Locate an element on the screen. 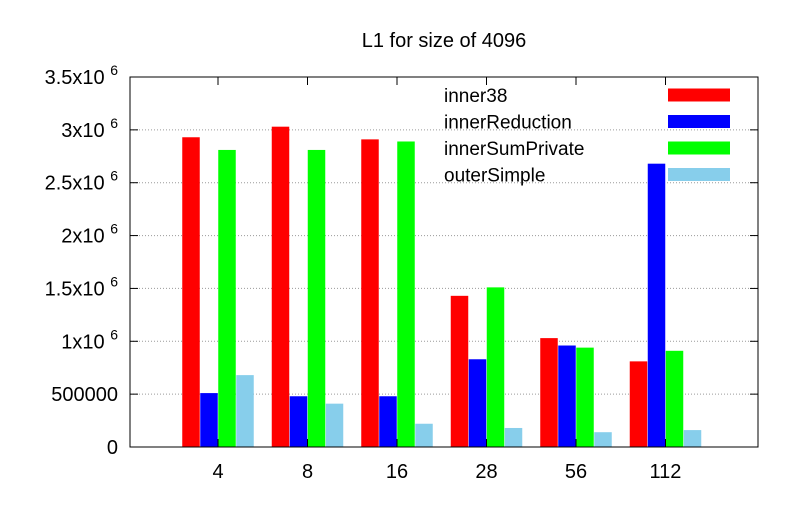 This screenshot has width=800, height=505. legend-label-outerSimple: outerSimple is located at coordinates (494, 176).